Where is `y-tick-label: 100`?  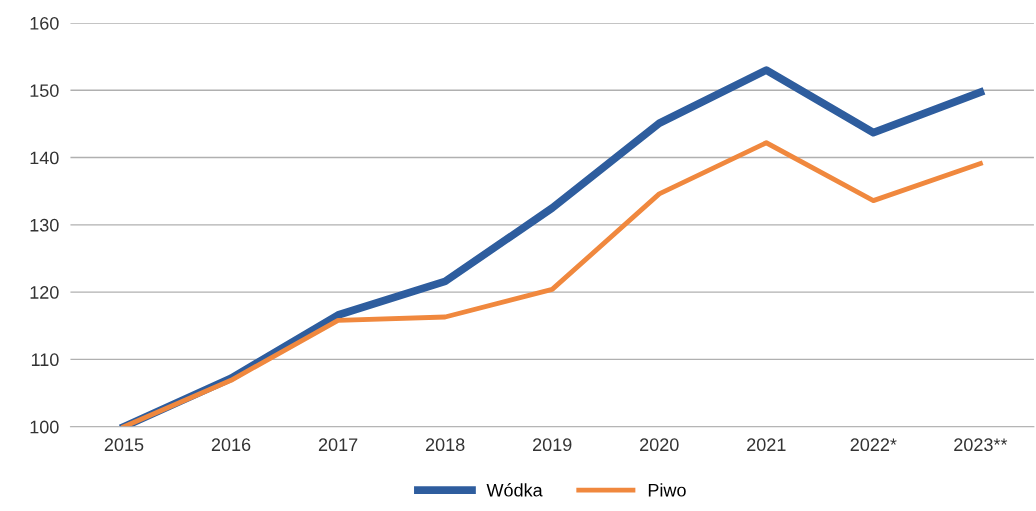 y-tick-label: 100 is located at coordinates (44, 427).